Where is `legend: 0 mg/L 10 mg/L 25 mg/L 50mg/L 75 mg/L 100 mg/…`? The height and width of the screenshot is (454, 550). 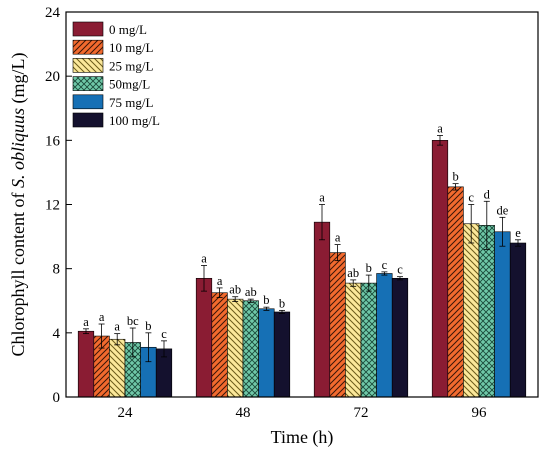 legend: 0 mg/L 10 mg/L 25 mg/L 50mg/L 75 mg/L 100 mg/… is located at coordinates (116, 74).